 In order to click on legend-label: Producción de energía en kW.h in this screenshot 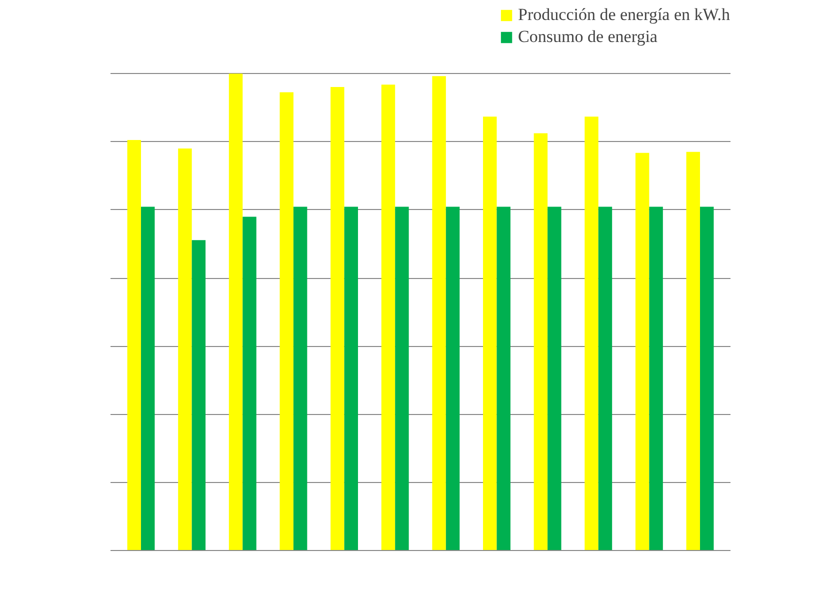, I will do `click(624, 15)`.